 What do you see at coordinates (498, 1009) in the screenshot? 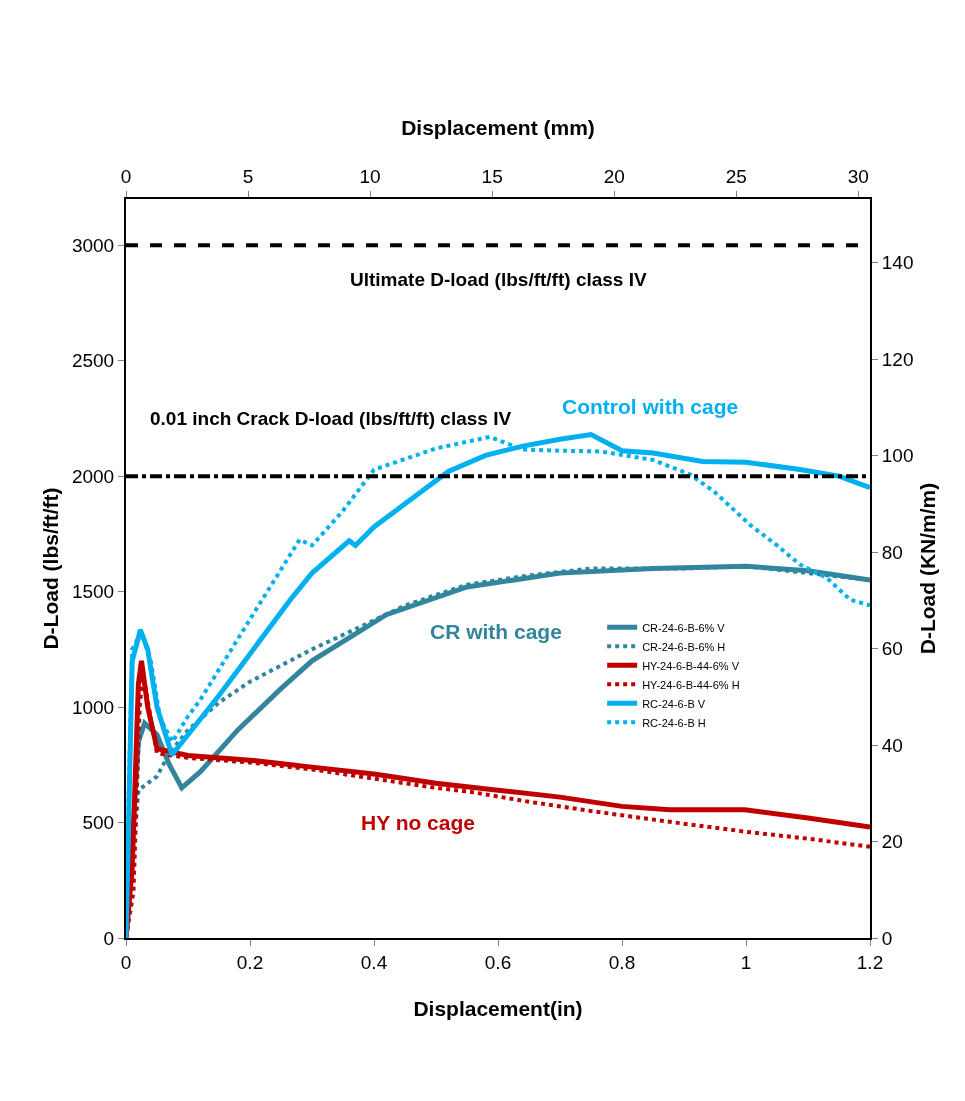
I see `x-axis-title: Displacement(in)` at bounding box center [498, 1009].